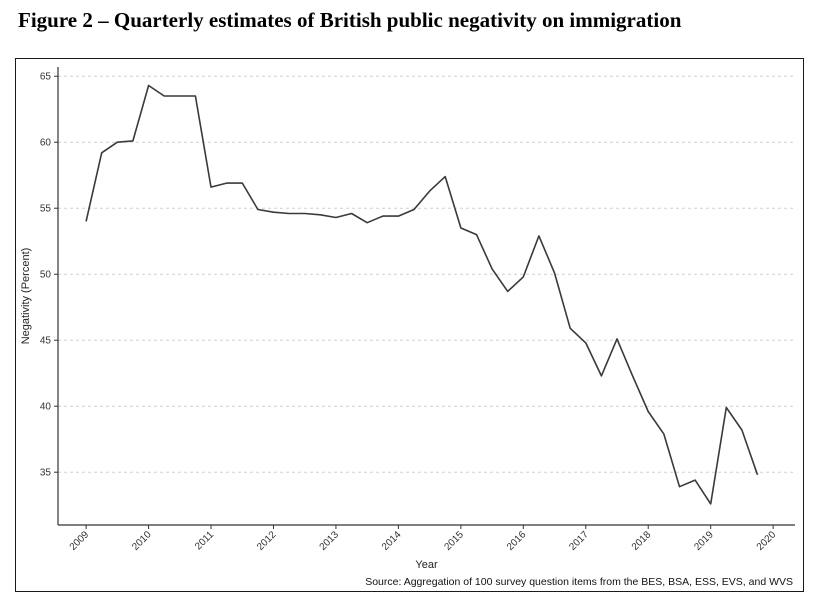 The image size is (814, 600). What do you see at coordinates (46, 407) in the screenshot?
I see `y-tick-label: 40` at bounding box center [46, 407].